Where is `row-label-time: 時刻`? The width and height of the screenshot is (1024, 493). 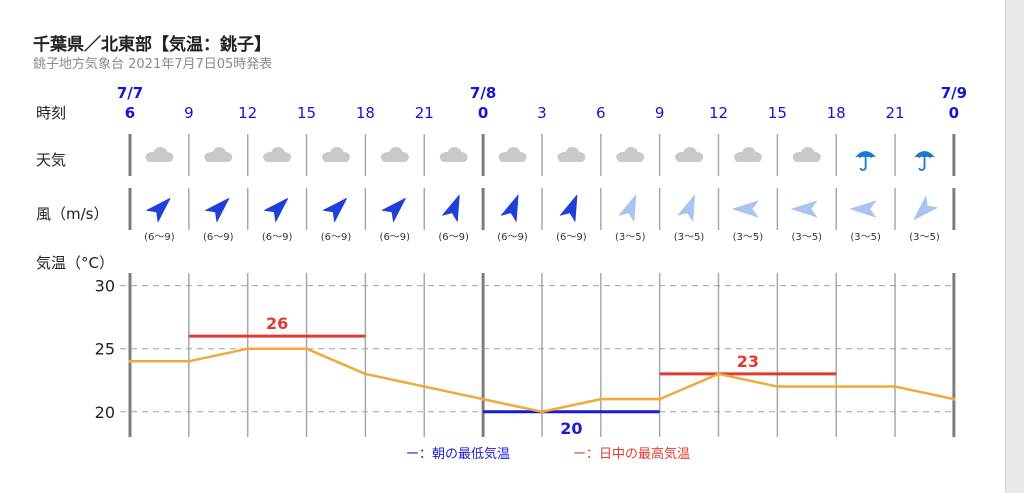 row-label-time: 時刻 is located at coordinates (51, 113).